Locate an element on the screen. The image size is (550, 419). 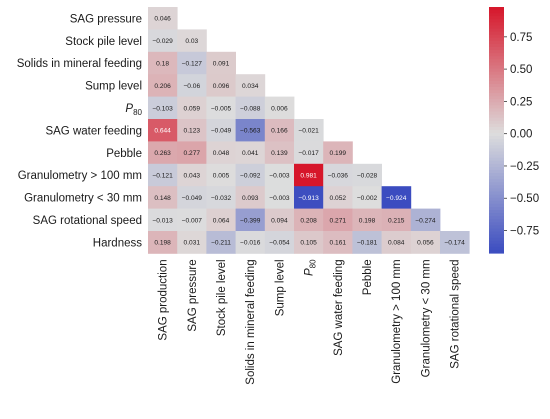
cell-value-label: −0.06 is located at coordinates (191, 86).